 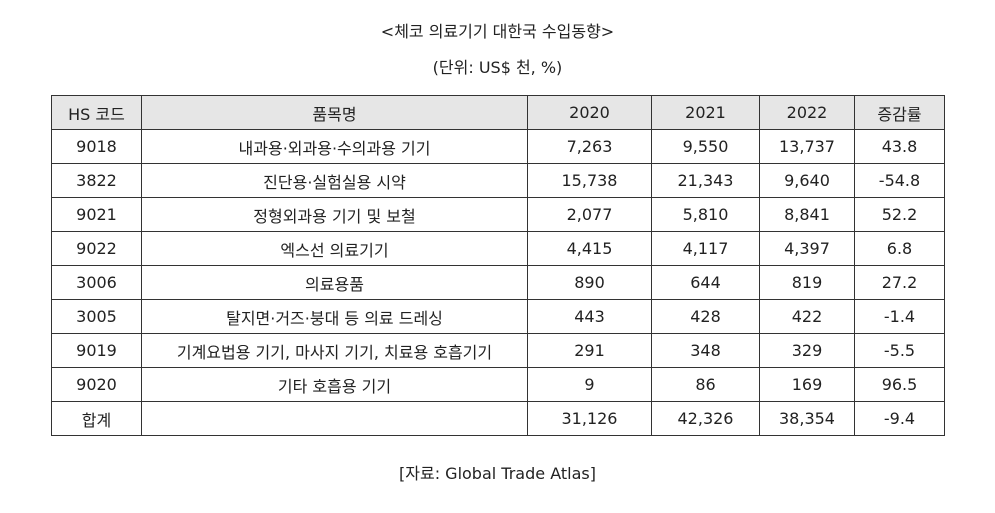 What do you see at coordinates (899, 384) in the screenshot?
I see `cell-change-rate: 96.5` at bounding box center [899, 384].